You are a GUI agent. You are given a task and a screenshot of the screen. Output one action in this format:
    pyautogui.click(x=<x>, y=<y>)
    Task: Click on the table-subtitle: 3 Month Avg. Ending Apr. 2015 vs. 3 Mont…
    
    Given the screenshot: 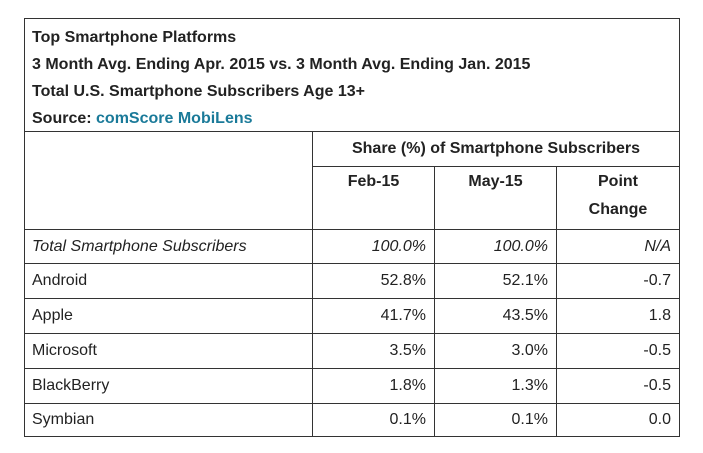 What is the action you would take?
    pyautogui.click(x=281, y=64)
    